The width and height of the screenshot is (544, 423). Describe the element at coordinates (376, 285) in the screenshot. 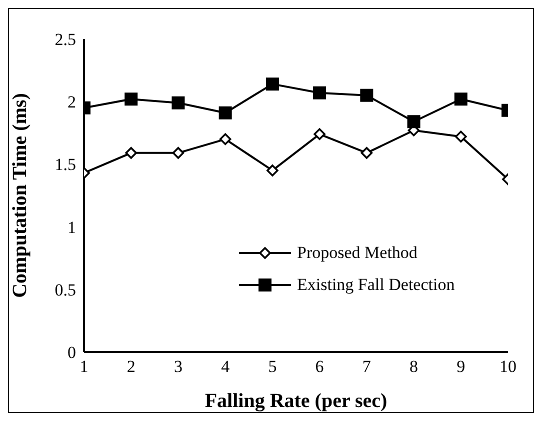

I see `legend-label: Existing Fall Detection` at that location.